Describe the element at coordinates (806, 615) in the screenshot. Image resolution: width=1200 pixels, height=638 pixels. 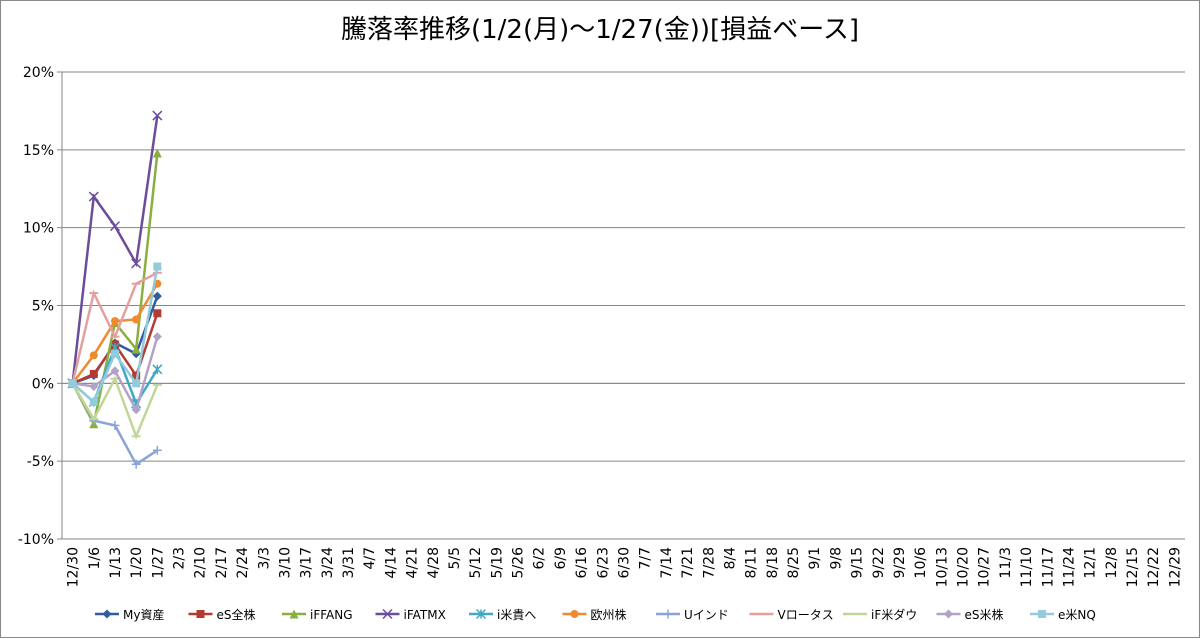
I see `legend-label: Vロータス` at that location.